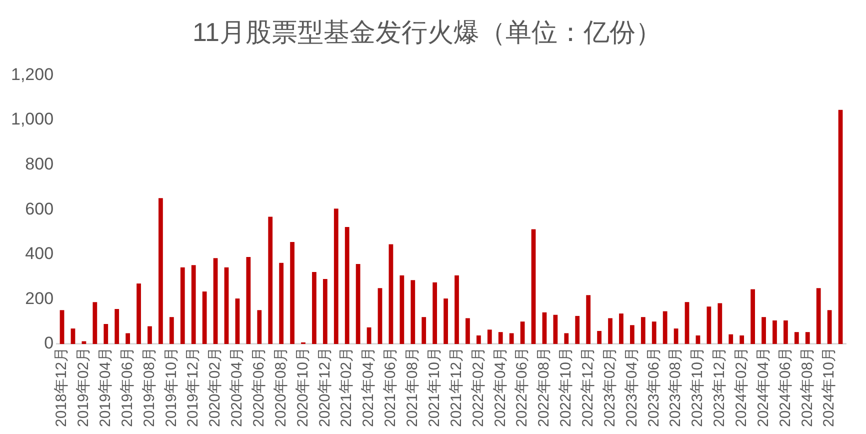 Image resolution: width=866 pixels, height=434 pixels. What do you see at coordinates (347, 387) in the screenshot?
I see `x-tick-label: 2021年02月` at bounding box center [347, 387].